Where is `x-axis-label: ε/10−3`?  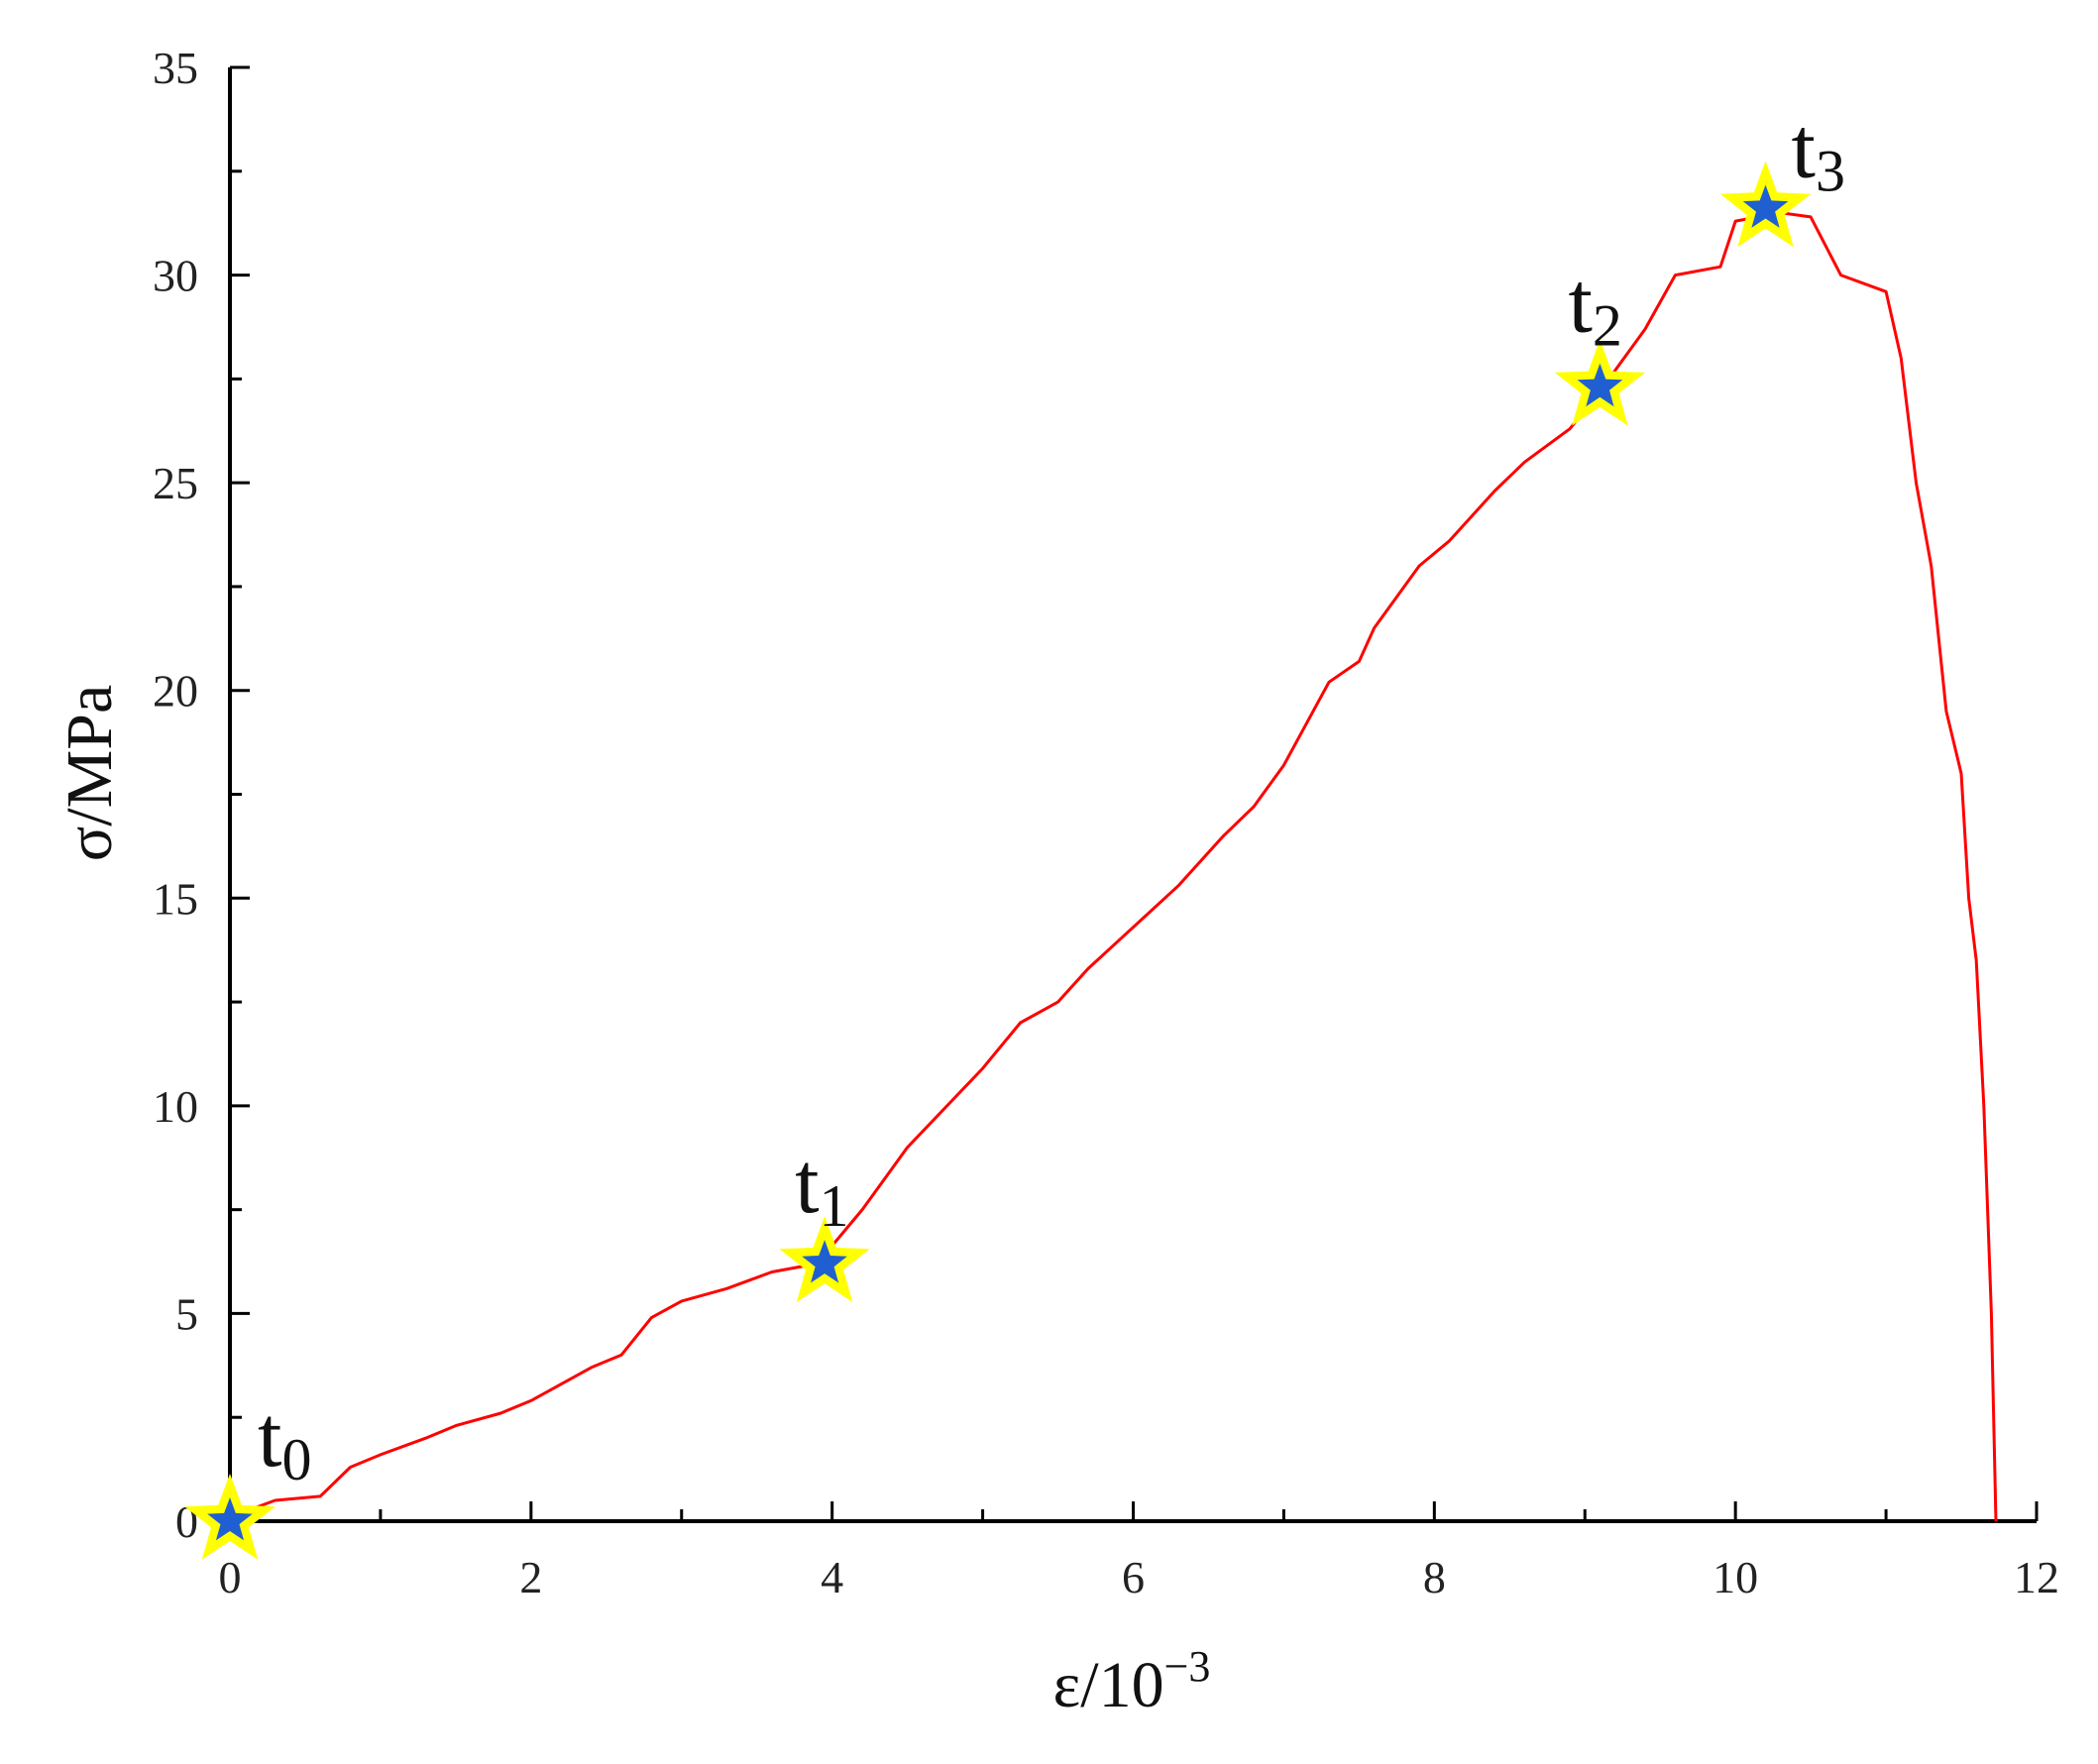 x-axis-label: ε/10−3 is located at coordinates (1132, 1681).